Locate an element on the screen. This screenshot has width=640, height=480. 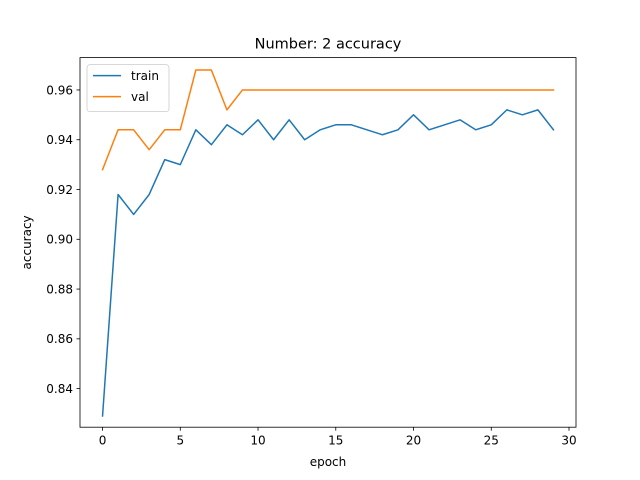
legend: train val is located at coordinates (128, 88).